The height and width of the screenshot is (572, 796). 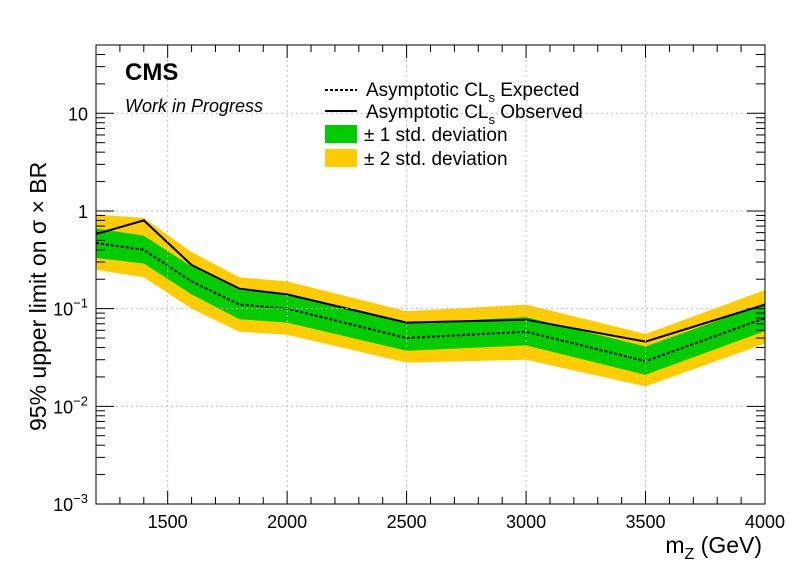 I want to click on legend-expected-rest: Expected, so click(x=537, y=90).